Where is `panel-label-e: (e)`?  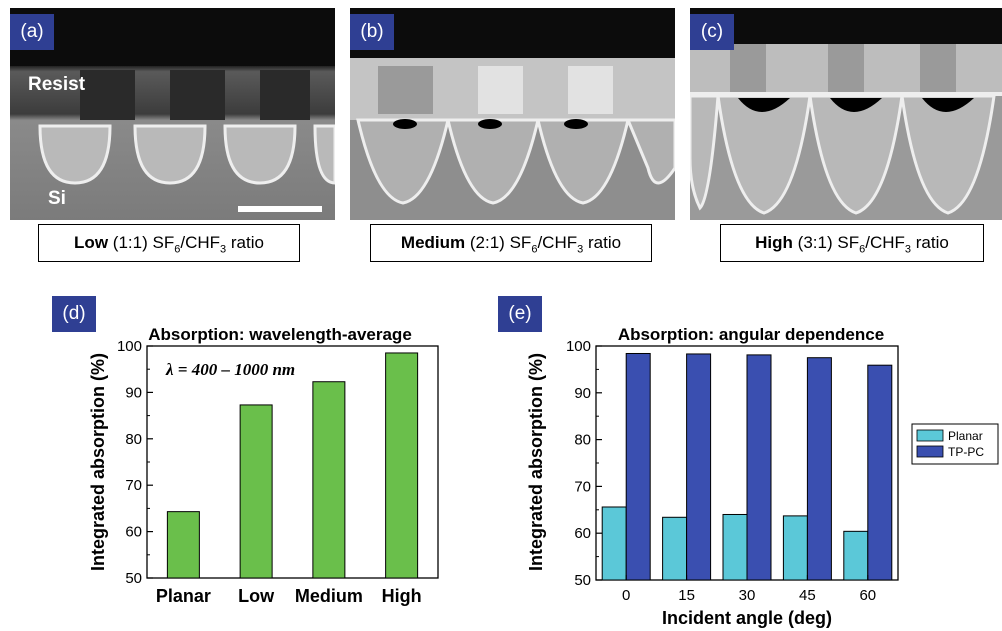
panel-label-e: (e) is located at coordinates (520, 314).